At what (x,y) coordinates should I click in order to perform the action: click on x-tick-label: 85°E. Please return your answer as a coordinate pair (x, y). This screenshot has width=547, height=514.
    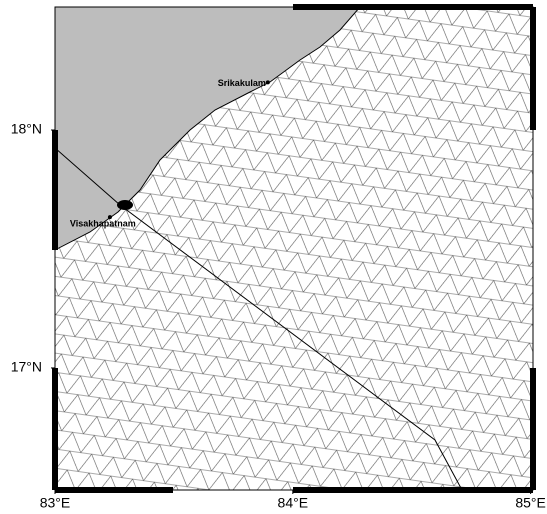
    Looking at the image, I should click on (530, 503).